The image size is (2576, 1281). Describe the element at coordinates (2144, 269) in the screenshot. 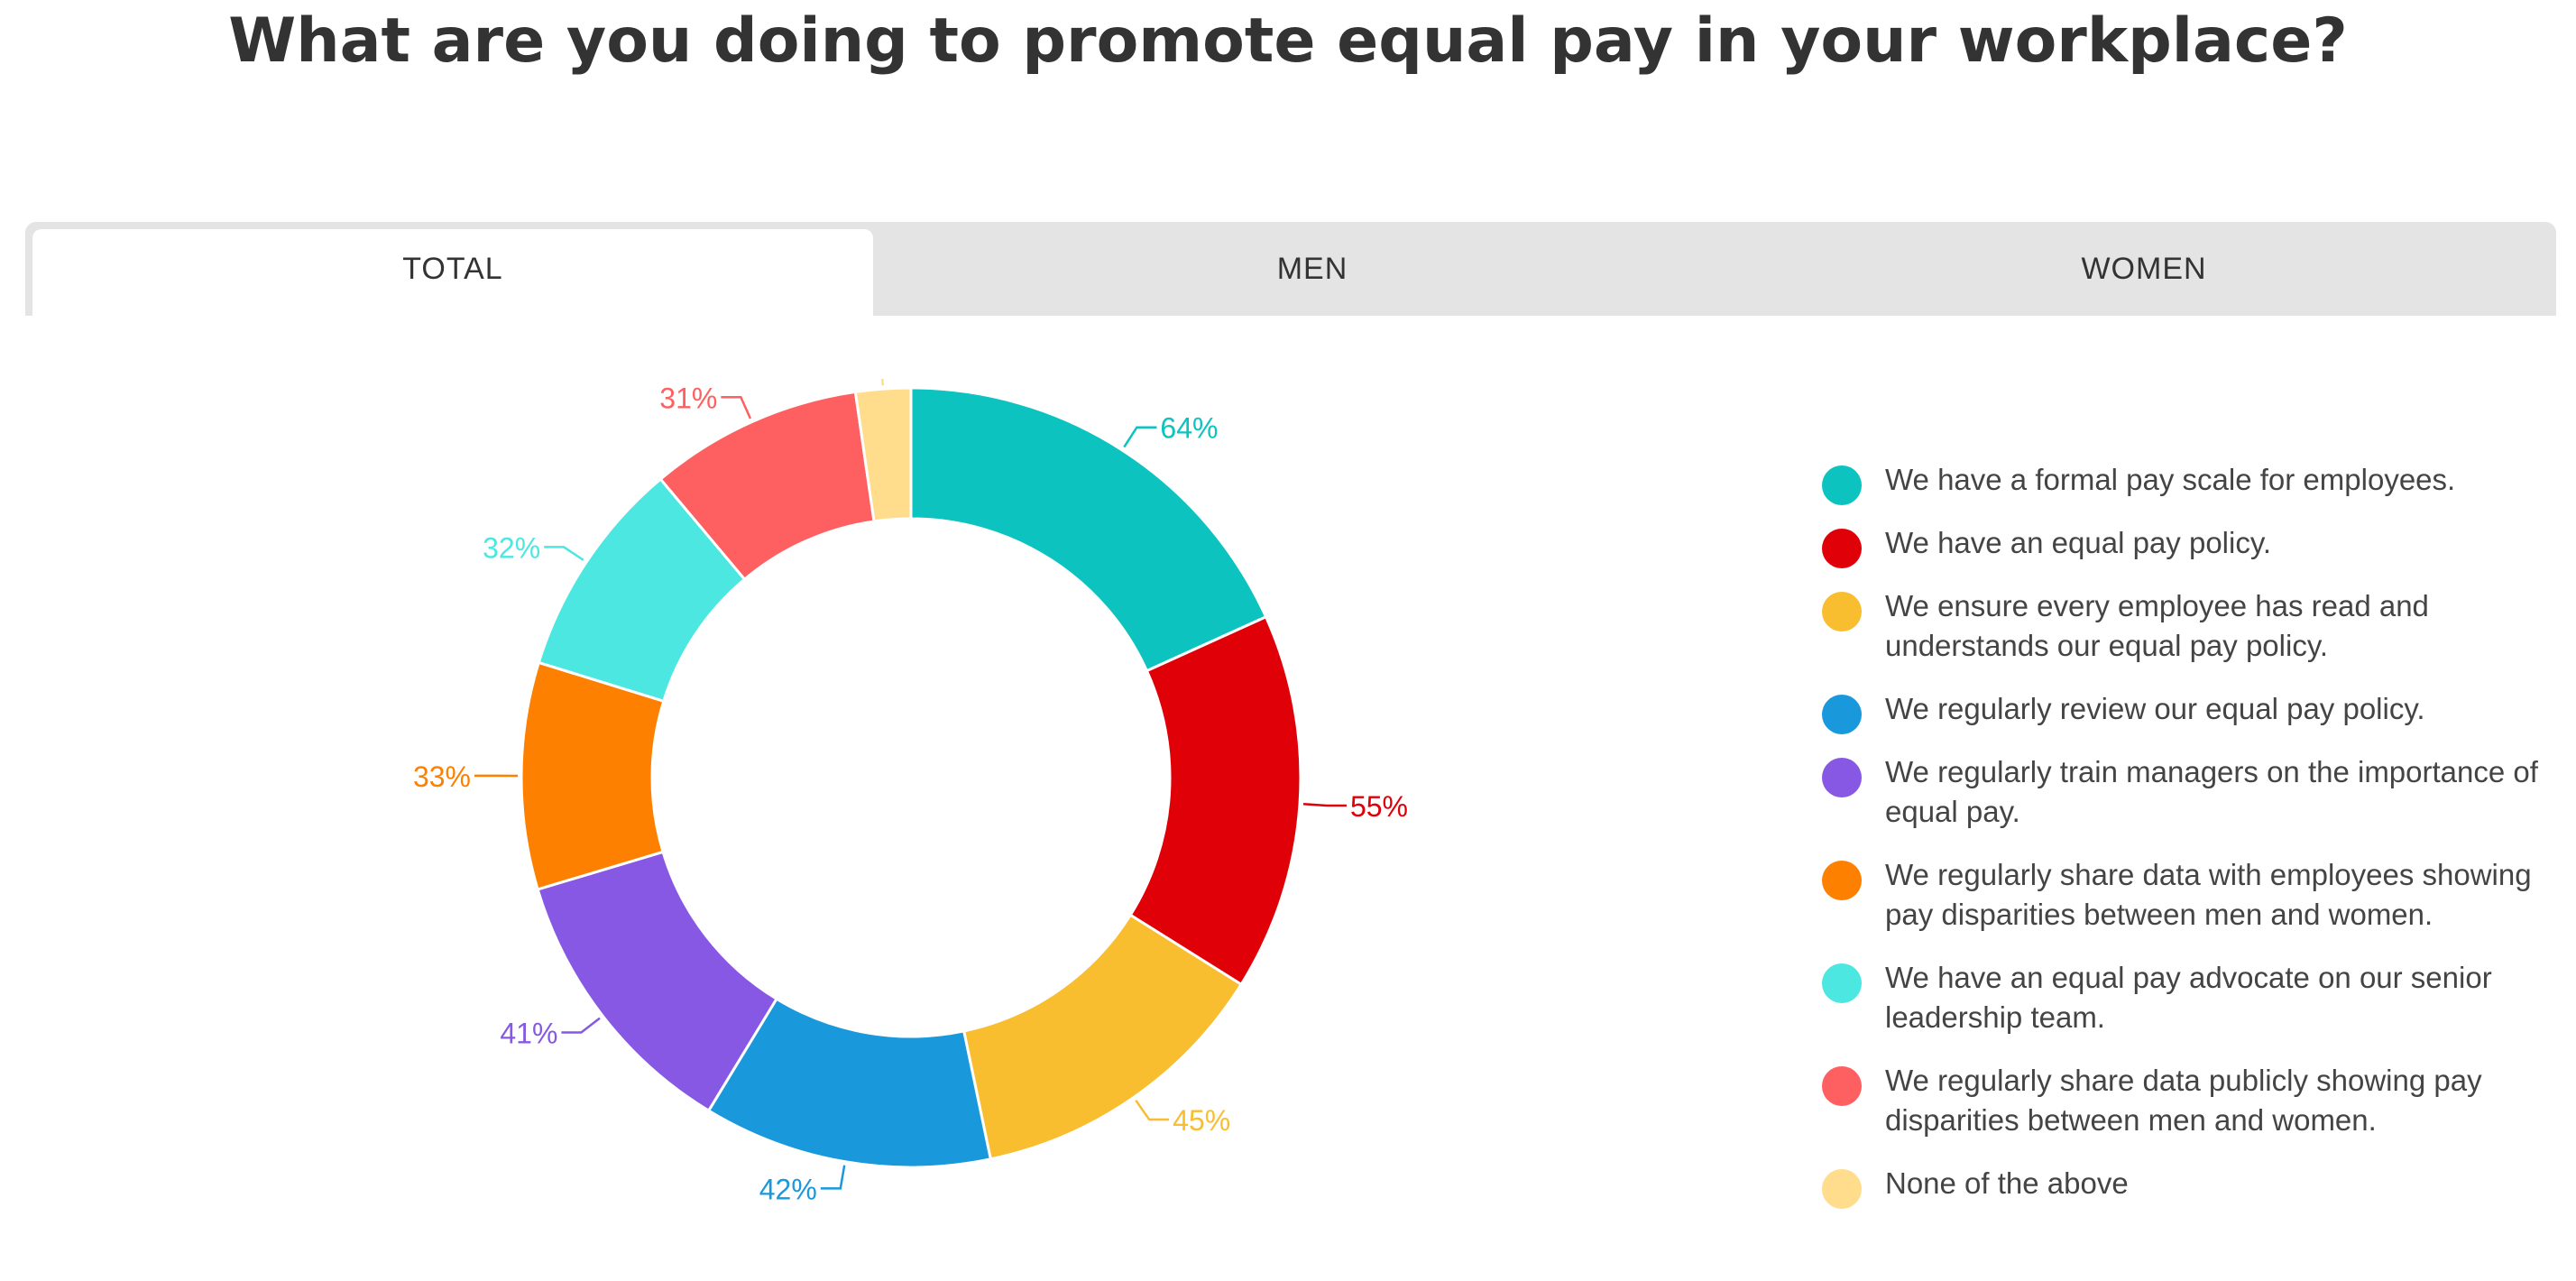

I see `tab-women: WOMEN` at that location.